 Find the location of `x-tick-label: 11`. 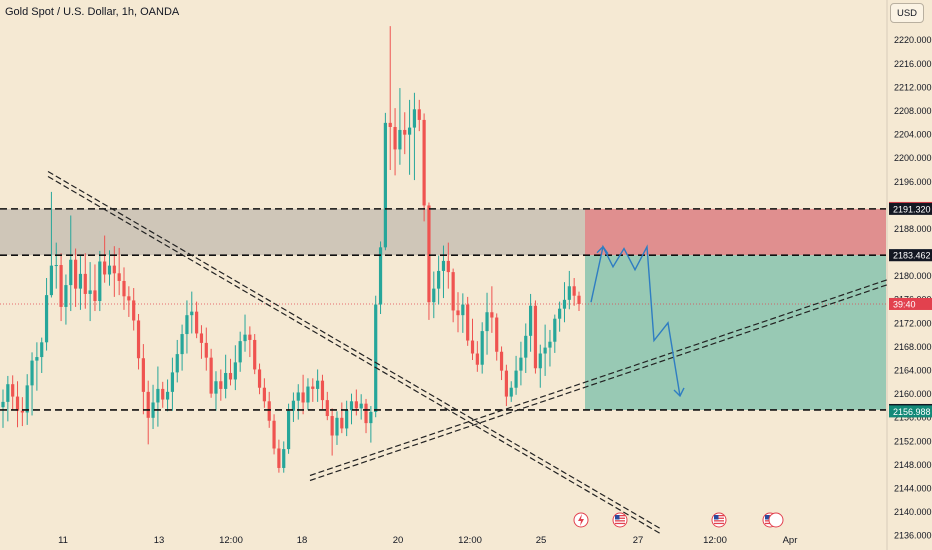

x-tick-label: 11 is located at coordinates (63, 540).